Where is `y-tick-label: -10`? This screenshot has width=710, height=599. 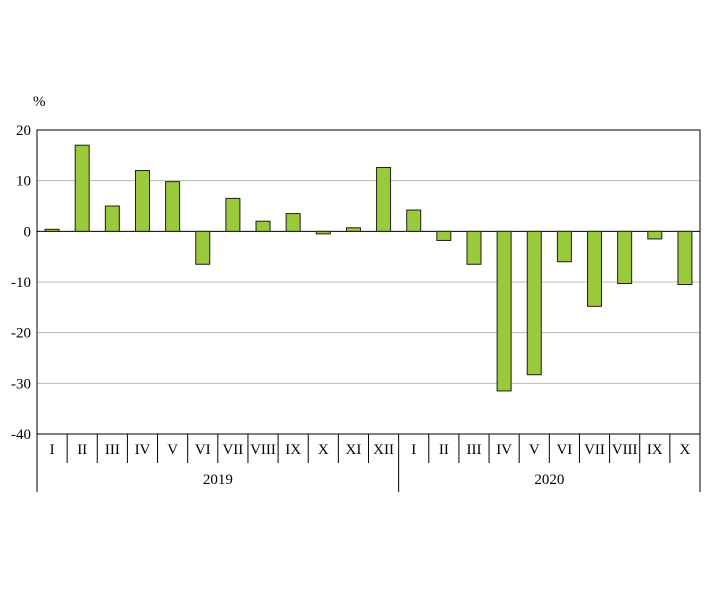
y-tick-label: -10 is located at coordinates (21, 283).